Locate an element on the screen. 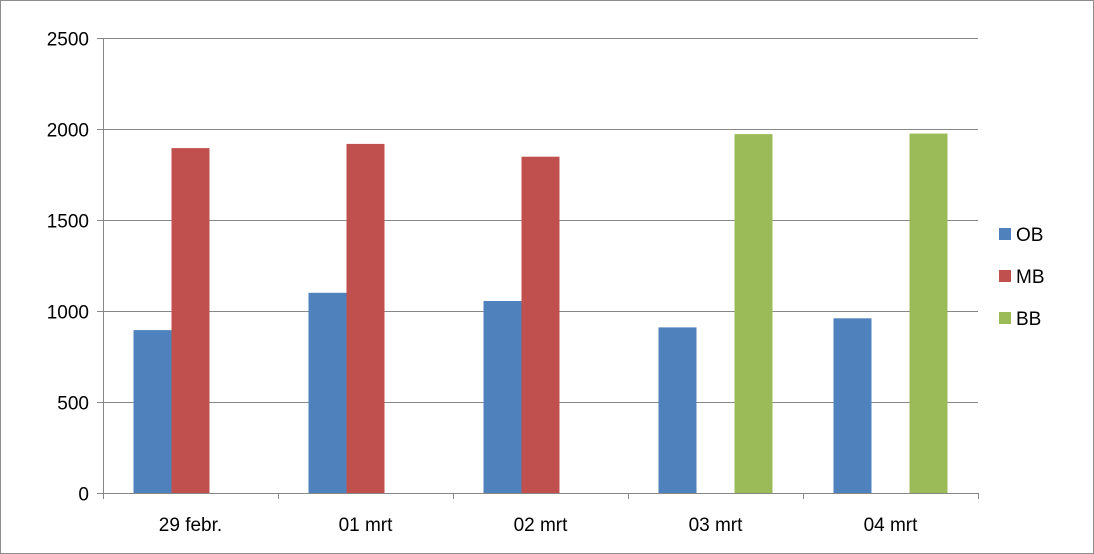 This screenshot has width=1094, height=554. y-tick-label: 2500 is located at coordinates (68, 40).